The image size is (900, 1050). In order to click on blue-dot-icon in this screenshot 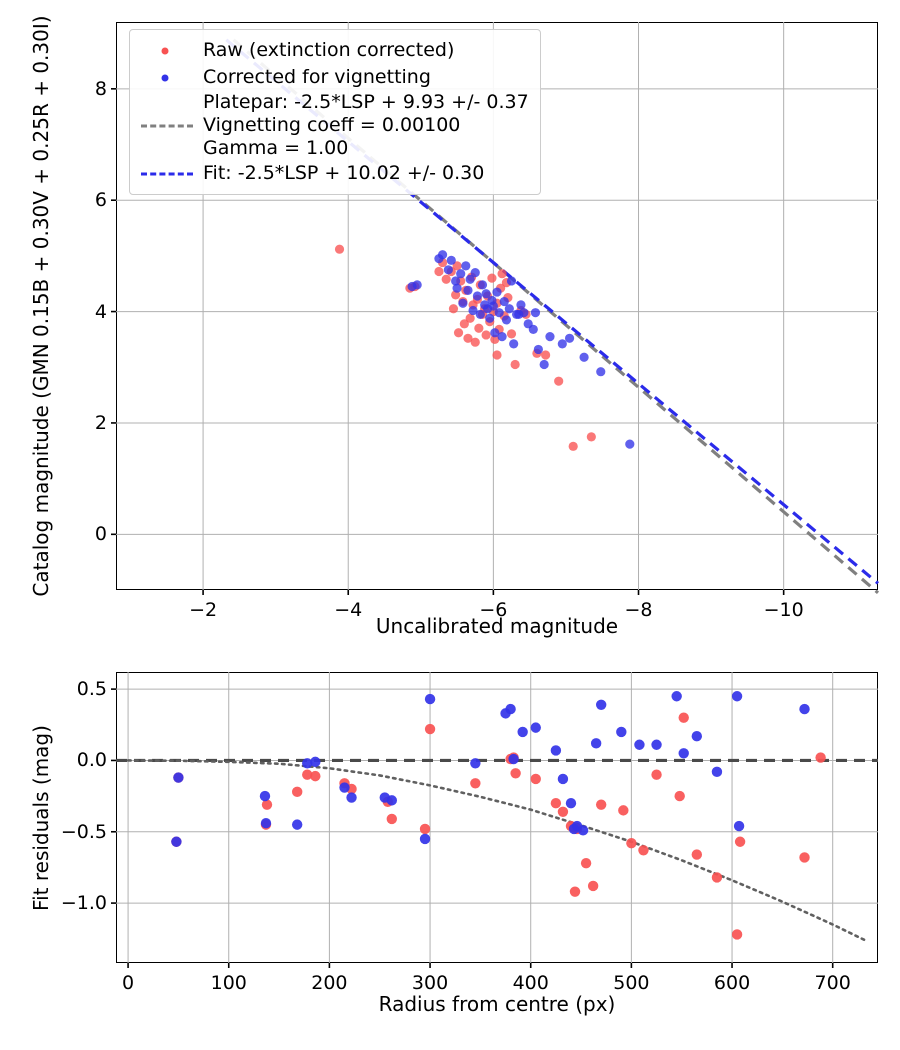, I will do `click(165, 77)`.